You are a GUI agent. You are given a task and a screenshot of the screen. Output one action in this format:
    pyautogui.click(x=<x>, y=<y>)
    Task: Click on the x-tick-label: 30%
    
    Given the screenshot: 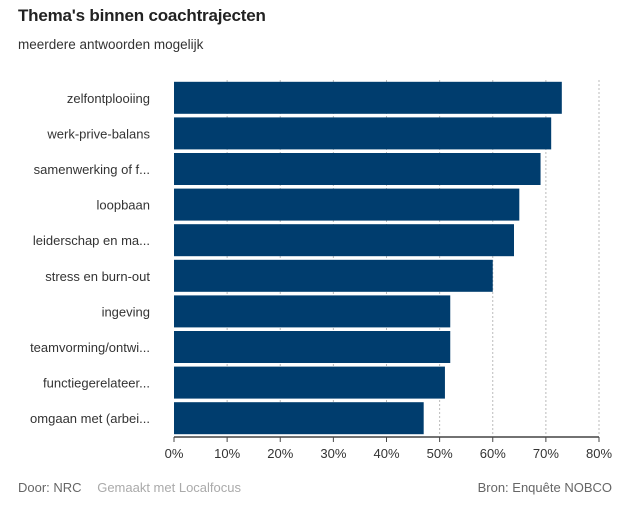 What is the action you would take?
    pyautogui.click(x=333, y=453)
    